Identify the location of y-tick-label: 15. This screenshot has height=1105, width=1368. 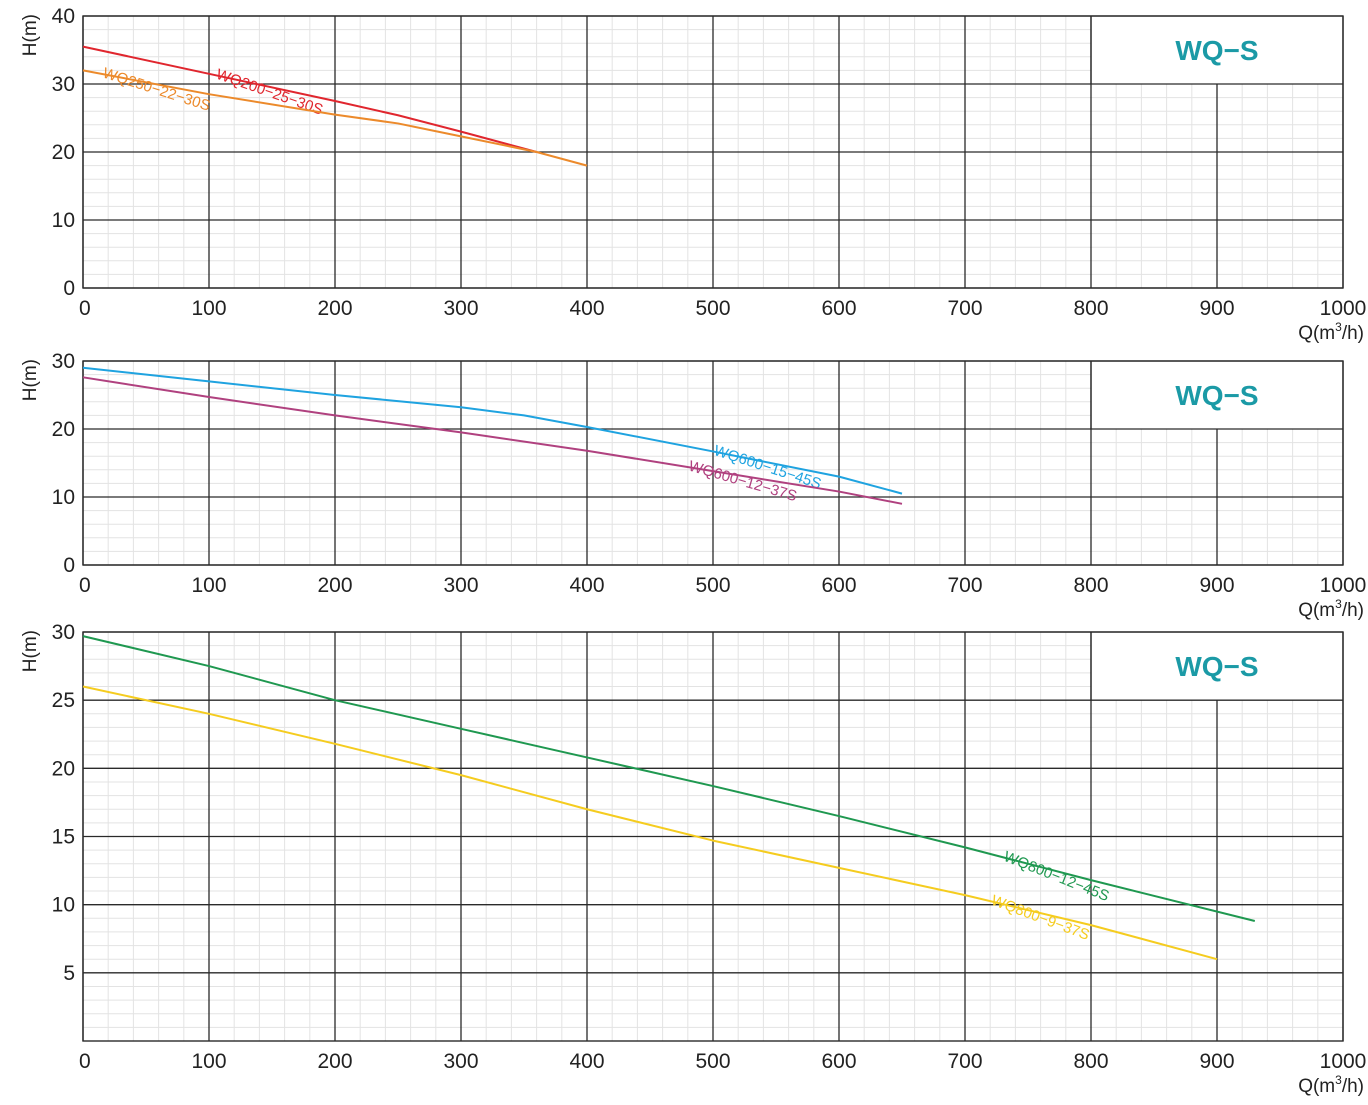
(63, 837).